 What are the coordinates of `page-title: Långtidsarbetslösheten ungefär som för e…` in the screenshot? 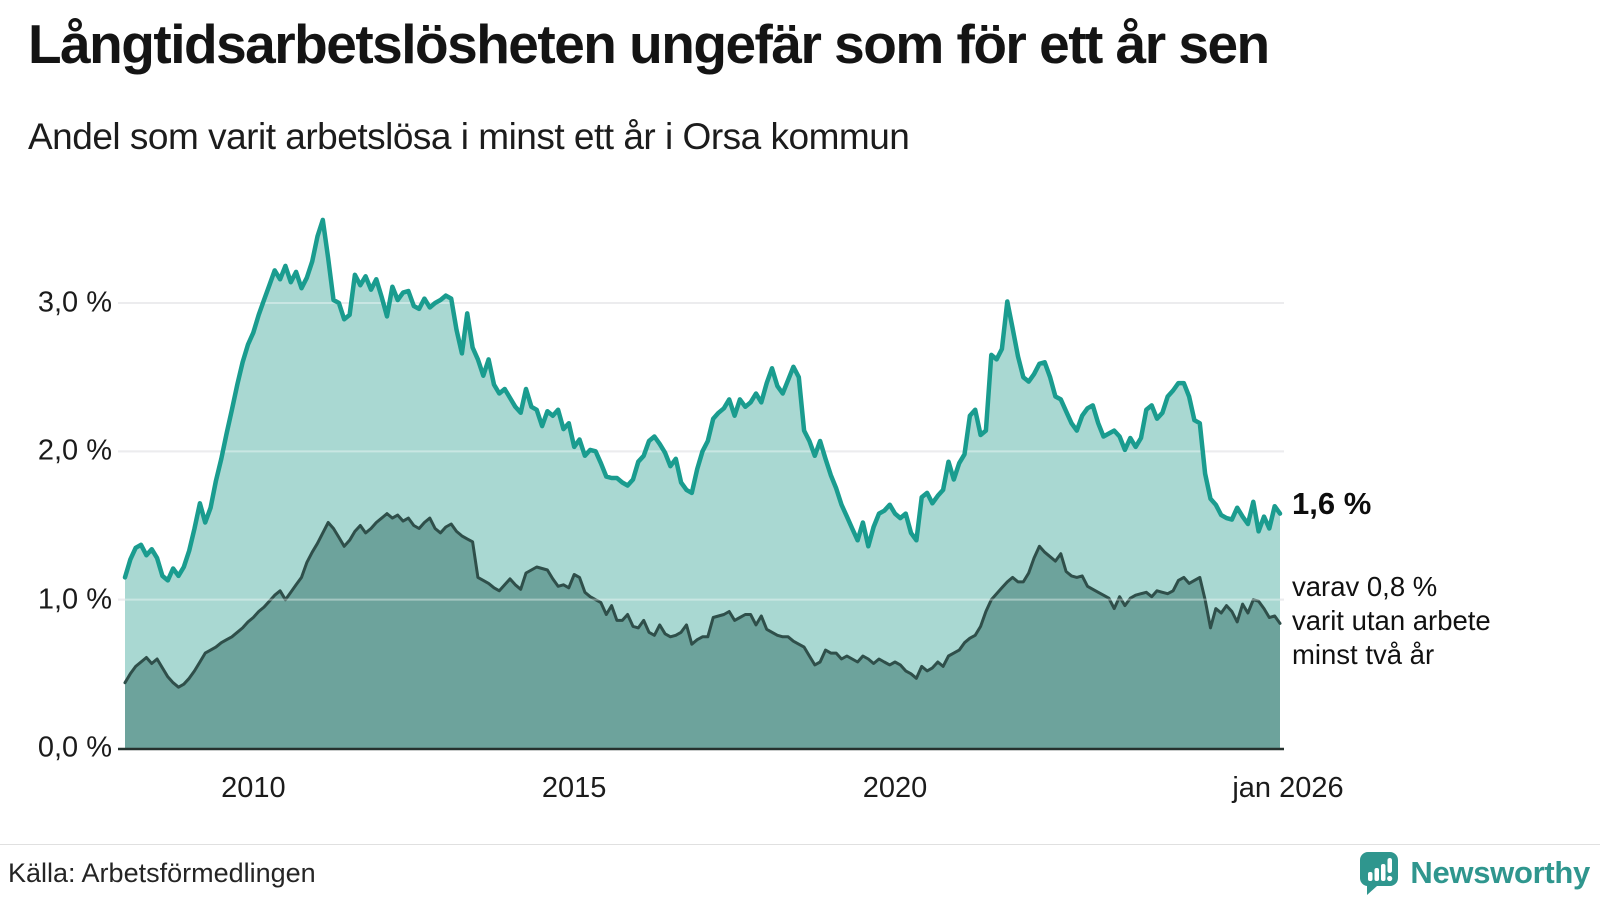 It's located at (649, 44).